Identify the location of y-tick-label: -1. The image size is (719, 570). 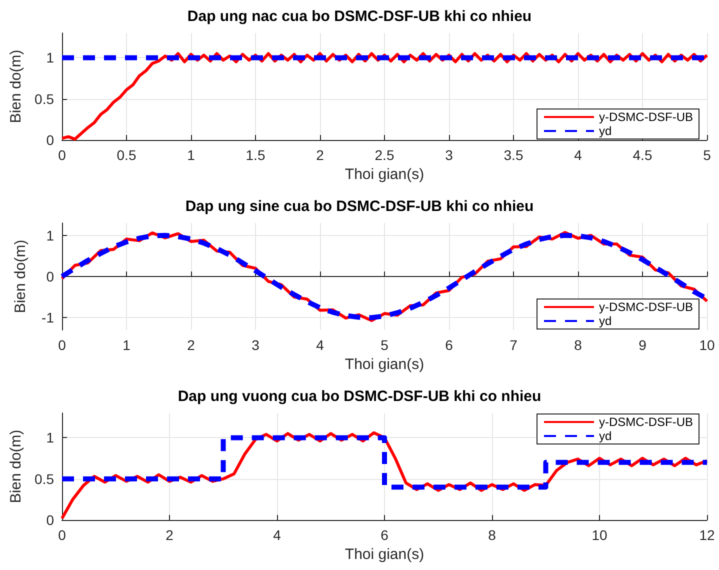
(48, 318).